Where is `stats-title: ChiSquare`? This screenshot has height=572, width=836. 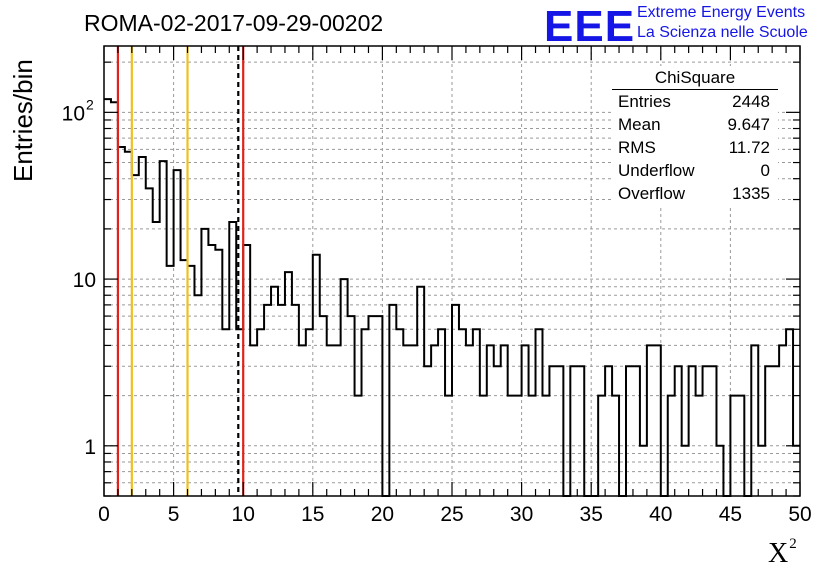
stats-title: ChiSquare is located at coordinates (695, 77).